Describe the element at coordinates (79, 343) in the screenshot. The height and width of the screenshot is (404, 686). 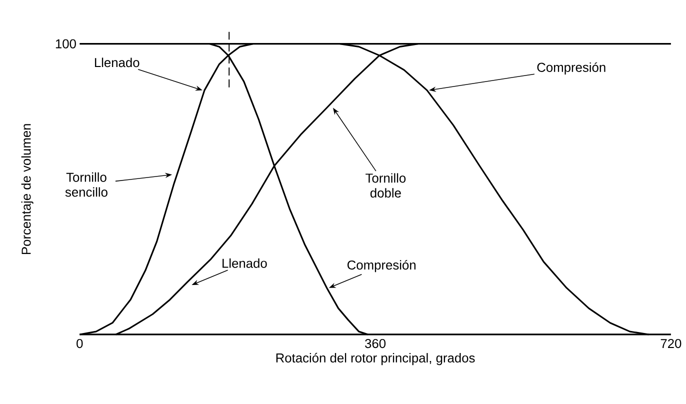
I see `x-tick-label: 0` at that location.